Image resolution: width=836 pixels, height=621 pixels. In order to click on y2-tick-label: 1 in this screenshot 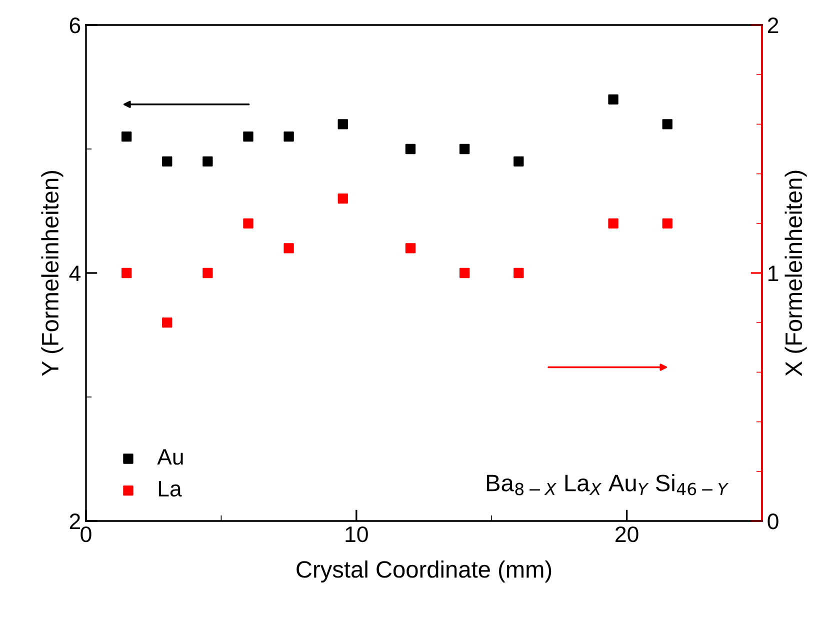, I will do `click(773, 274)`.